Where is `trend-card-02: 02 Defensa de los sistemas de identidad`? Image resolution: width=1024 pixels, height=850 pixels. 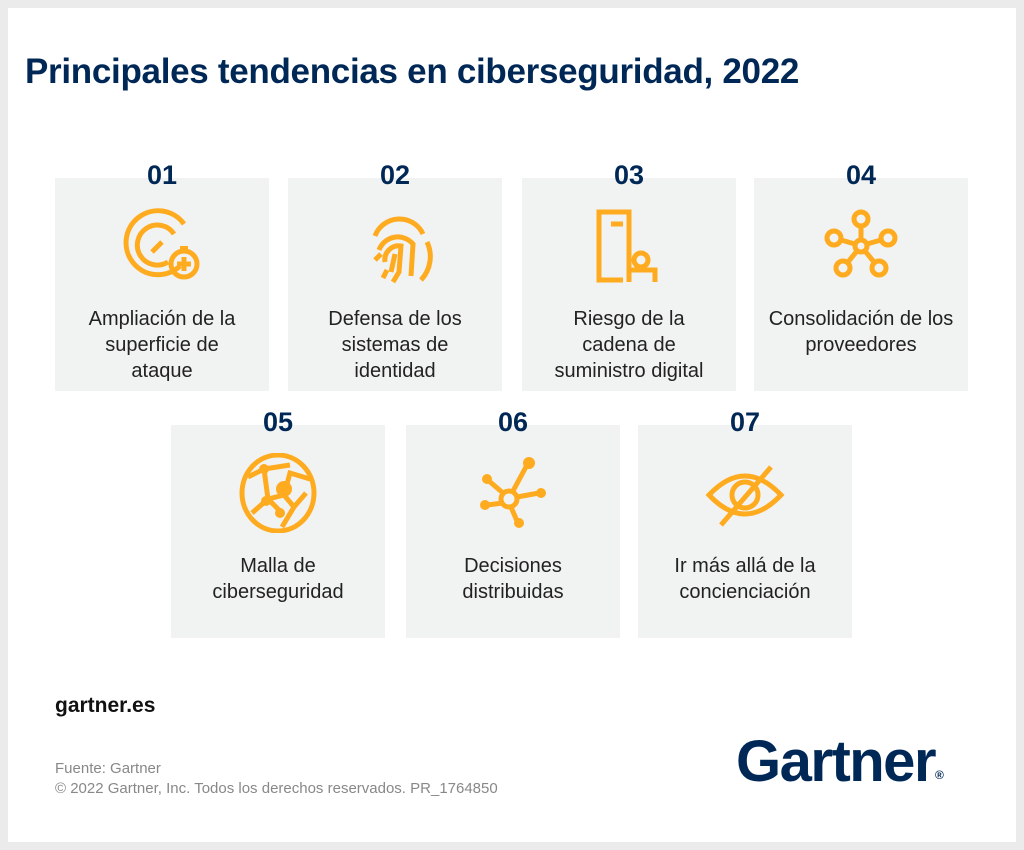 trend-card-02: 02 Defensa de los sistemas de identidad is located at coordinates (395, 275).